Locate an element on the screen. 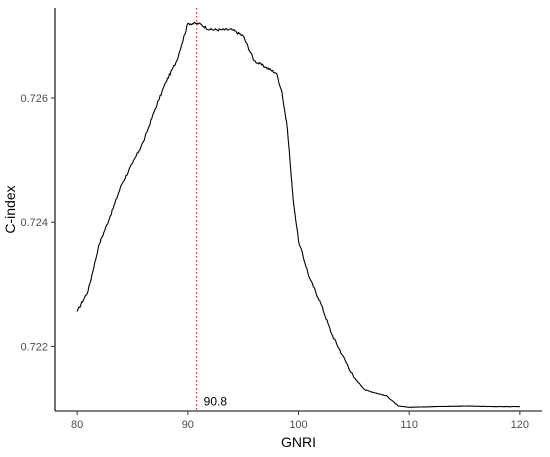 The image size is (550, 457). x-tick-label: 110 is located at coordinates (409, 425).